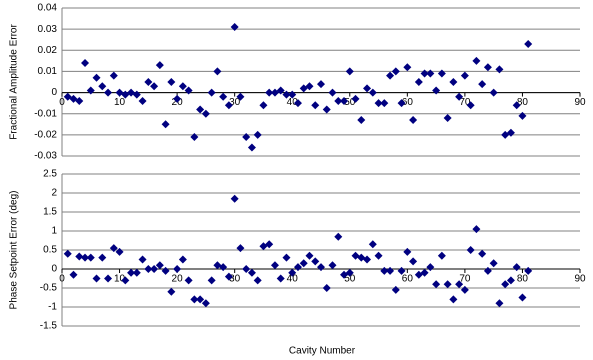  Describe the element at coordinates (50, 212) in the screenshot. I see `y-tick-label: 1.5` at that location.